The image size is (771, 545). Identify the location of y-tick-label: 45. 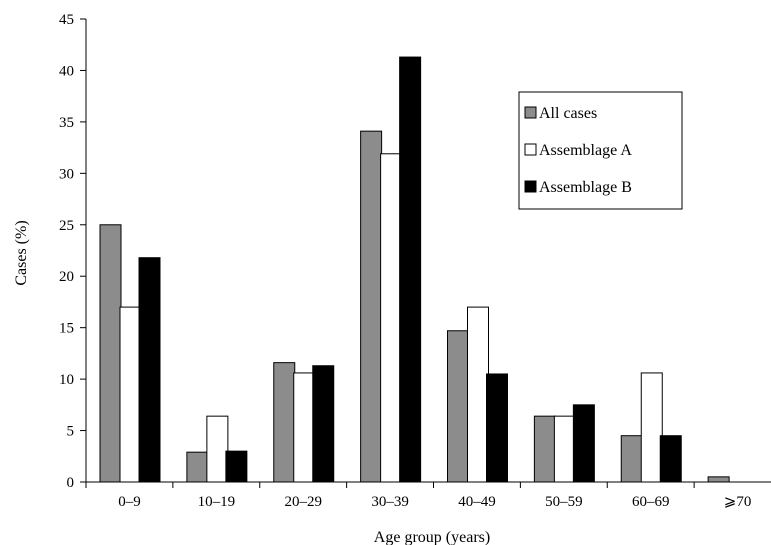
(66, 20).